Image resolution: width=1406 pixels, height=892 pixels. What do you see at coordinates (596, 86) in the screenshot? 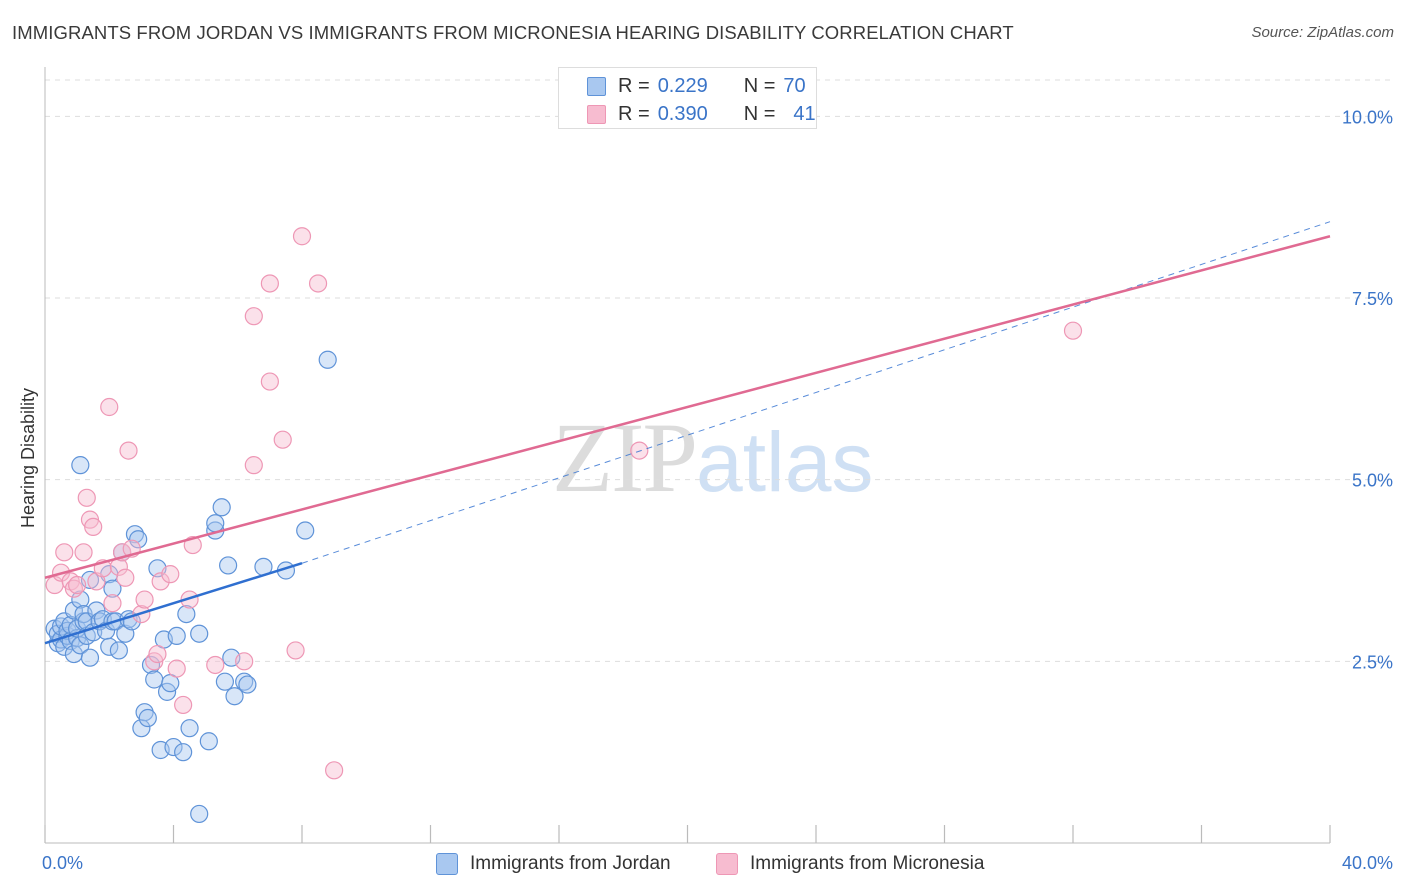
I see `legend-swatch-jordan` at bounding box center [596, 86].